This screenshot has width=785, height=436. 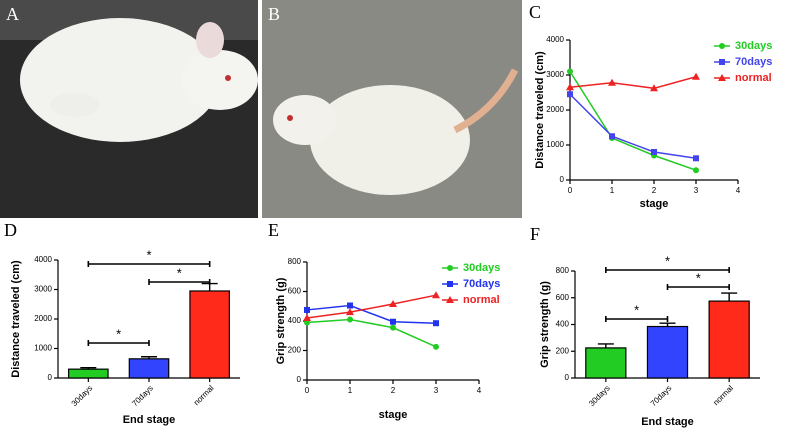 What do you see at coordinates (654, 190) in the screenshot?
I see `x-tick-label: 2` at bounding box center [654, 190].